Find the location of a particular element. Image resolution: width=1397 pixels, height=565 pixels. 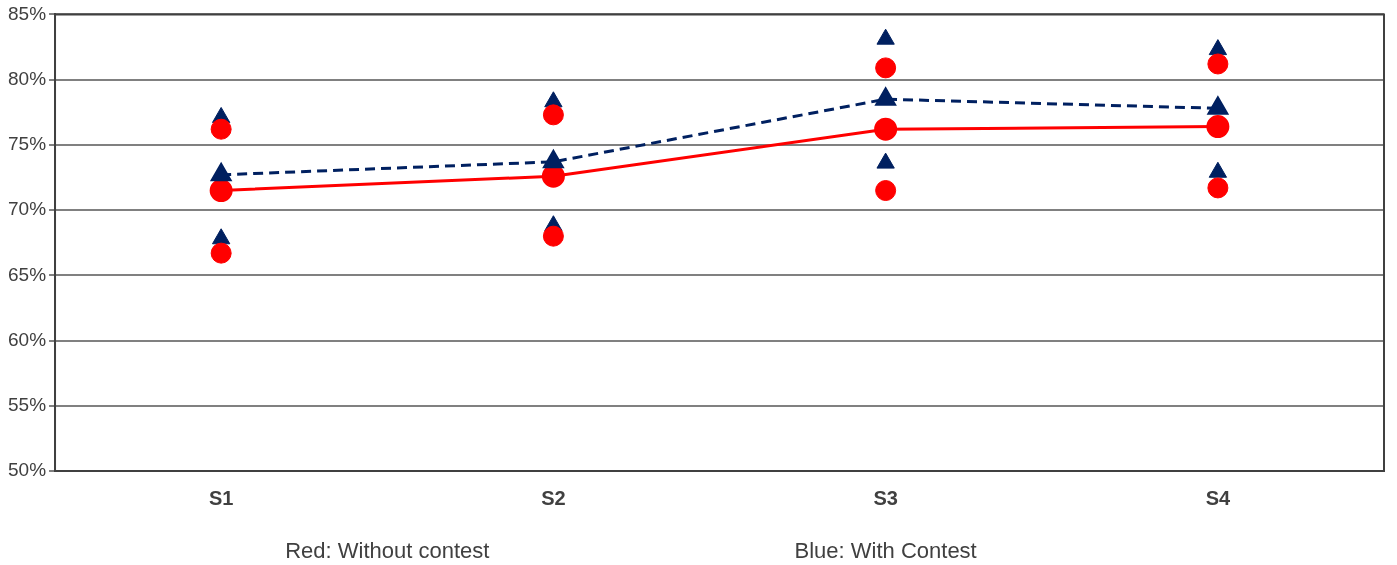

x-tick-label: S4 is located at coordinates (1218, 497).